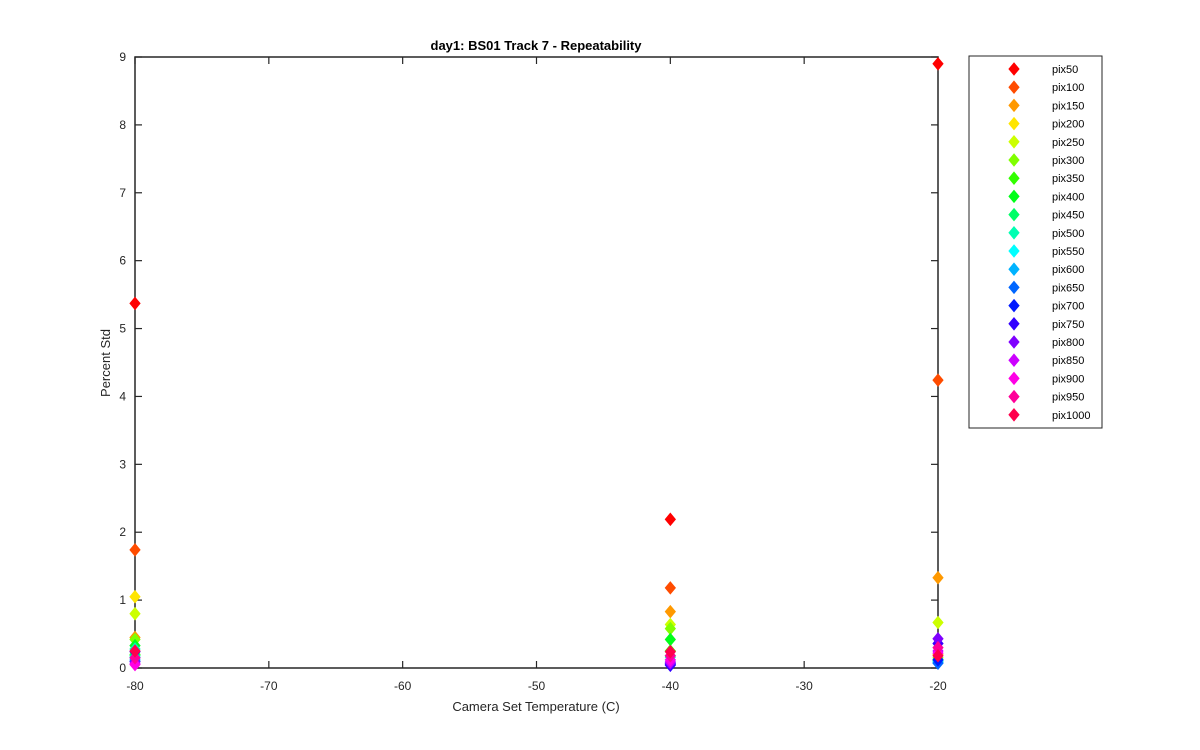  What do you see at coordinates (1068, 216) in the screenshot?
I see `legend-label: pix450` at bounding box center [1068, 216].